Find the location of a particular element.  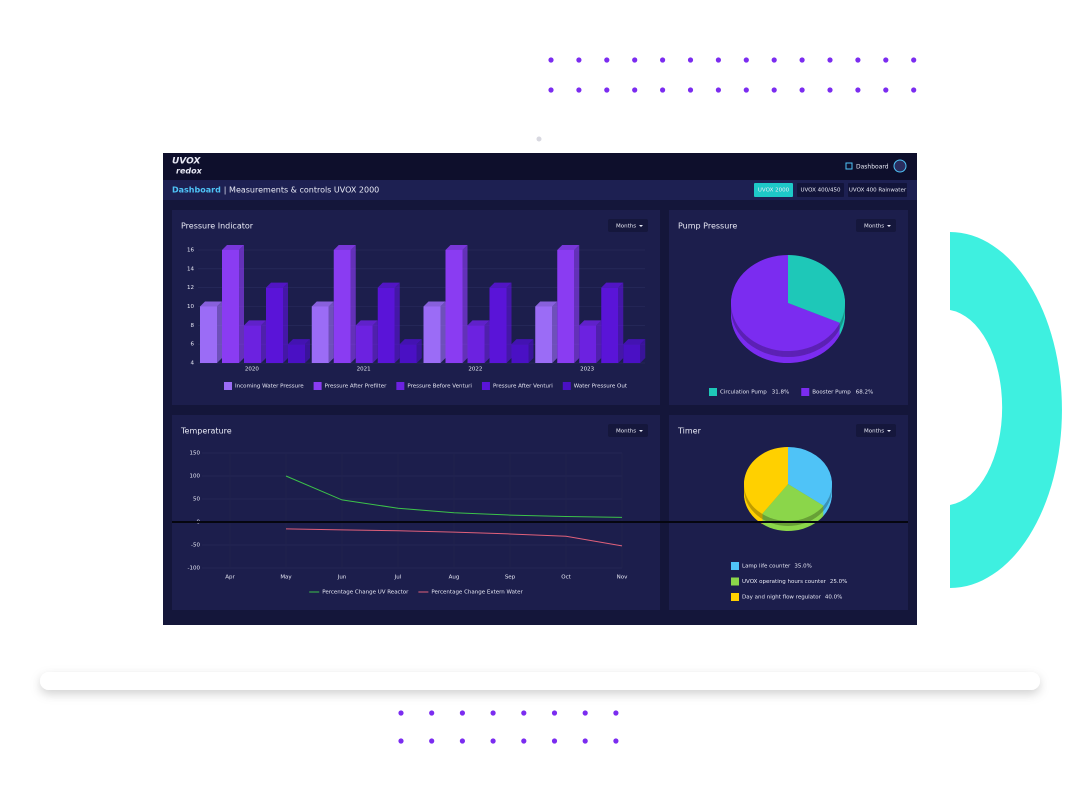

sub-bar is located at coordinates (540, 190).